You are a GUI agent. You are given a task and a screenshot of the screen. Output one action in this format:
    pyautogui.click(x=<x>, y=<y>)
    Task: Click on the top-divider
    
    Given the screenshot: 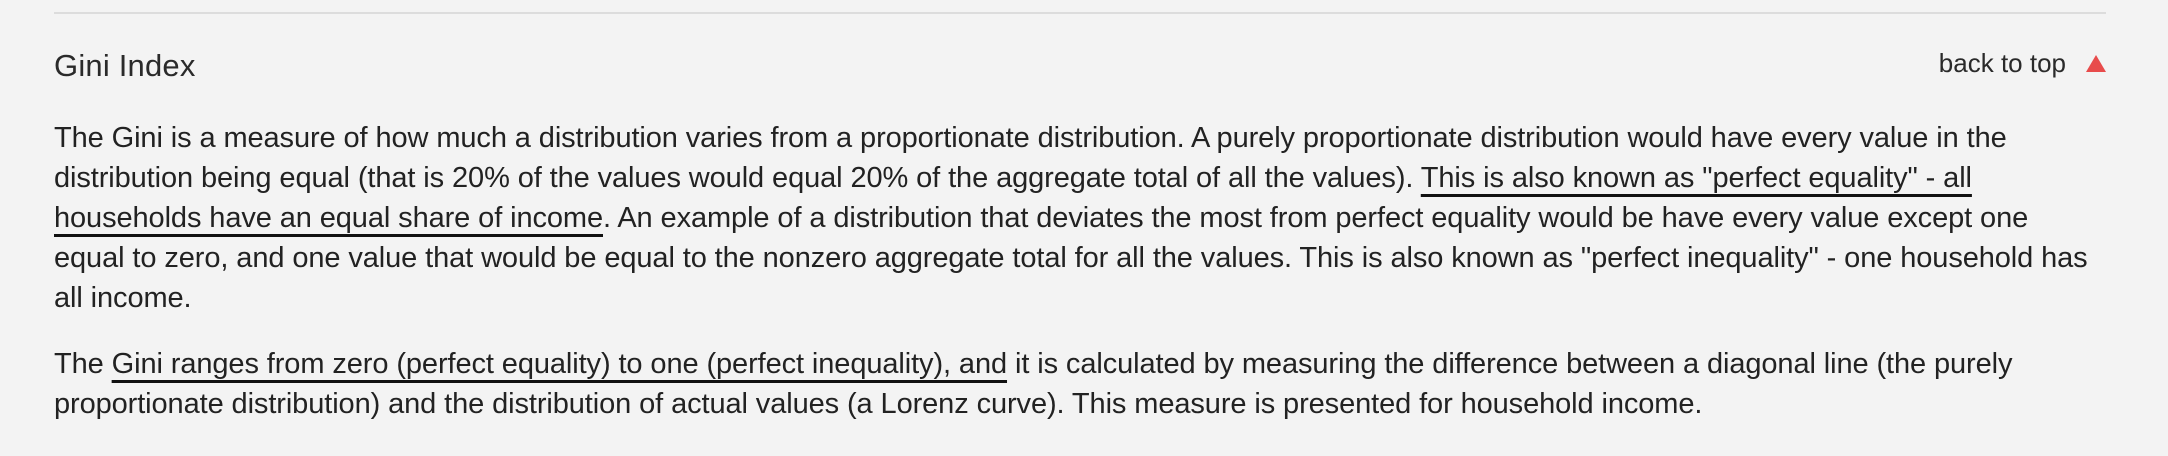 What is the action you would take?
    pyautogui.click(x=1080, y=13)
    